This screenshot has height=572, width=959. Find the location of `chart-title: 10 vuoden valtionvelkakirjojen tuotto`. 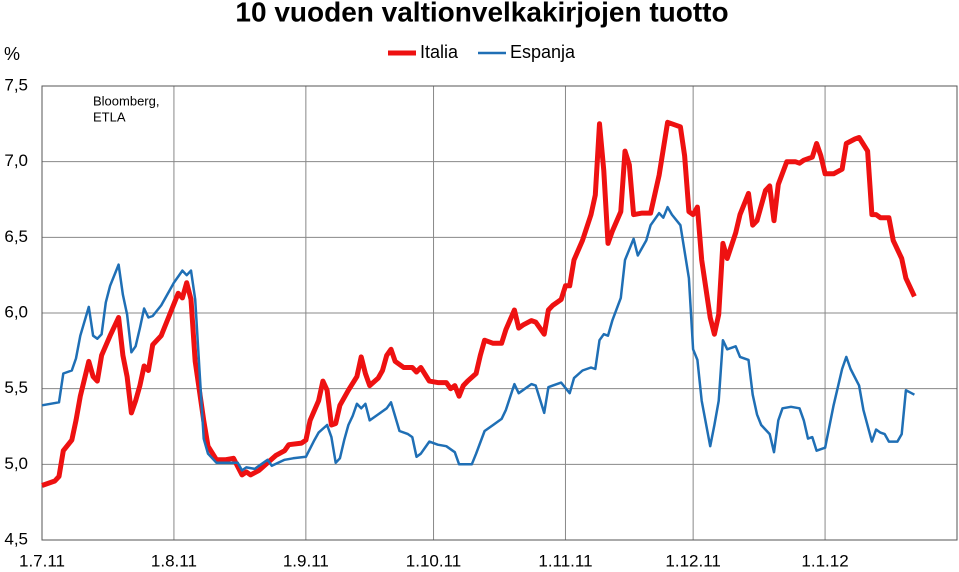

chart-title: 10 vuoden valtionvelkakirjojen tuotto is located at coordinates (481, 13).